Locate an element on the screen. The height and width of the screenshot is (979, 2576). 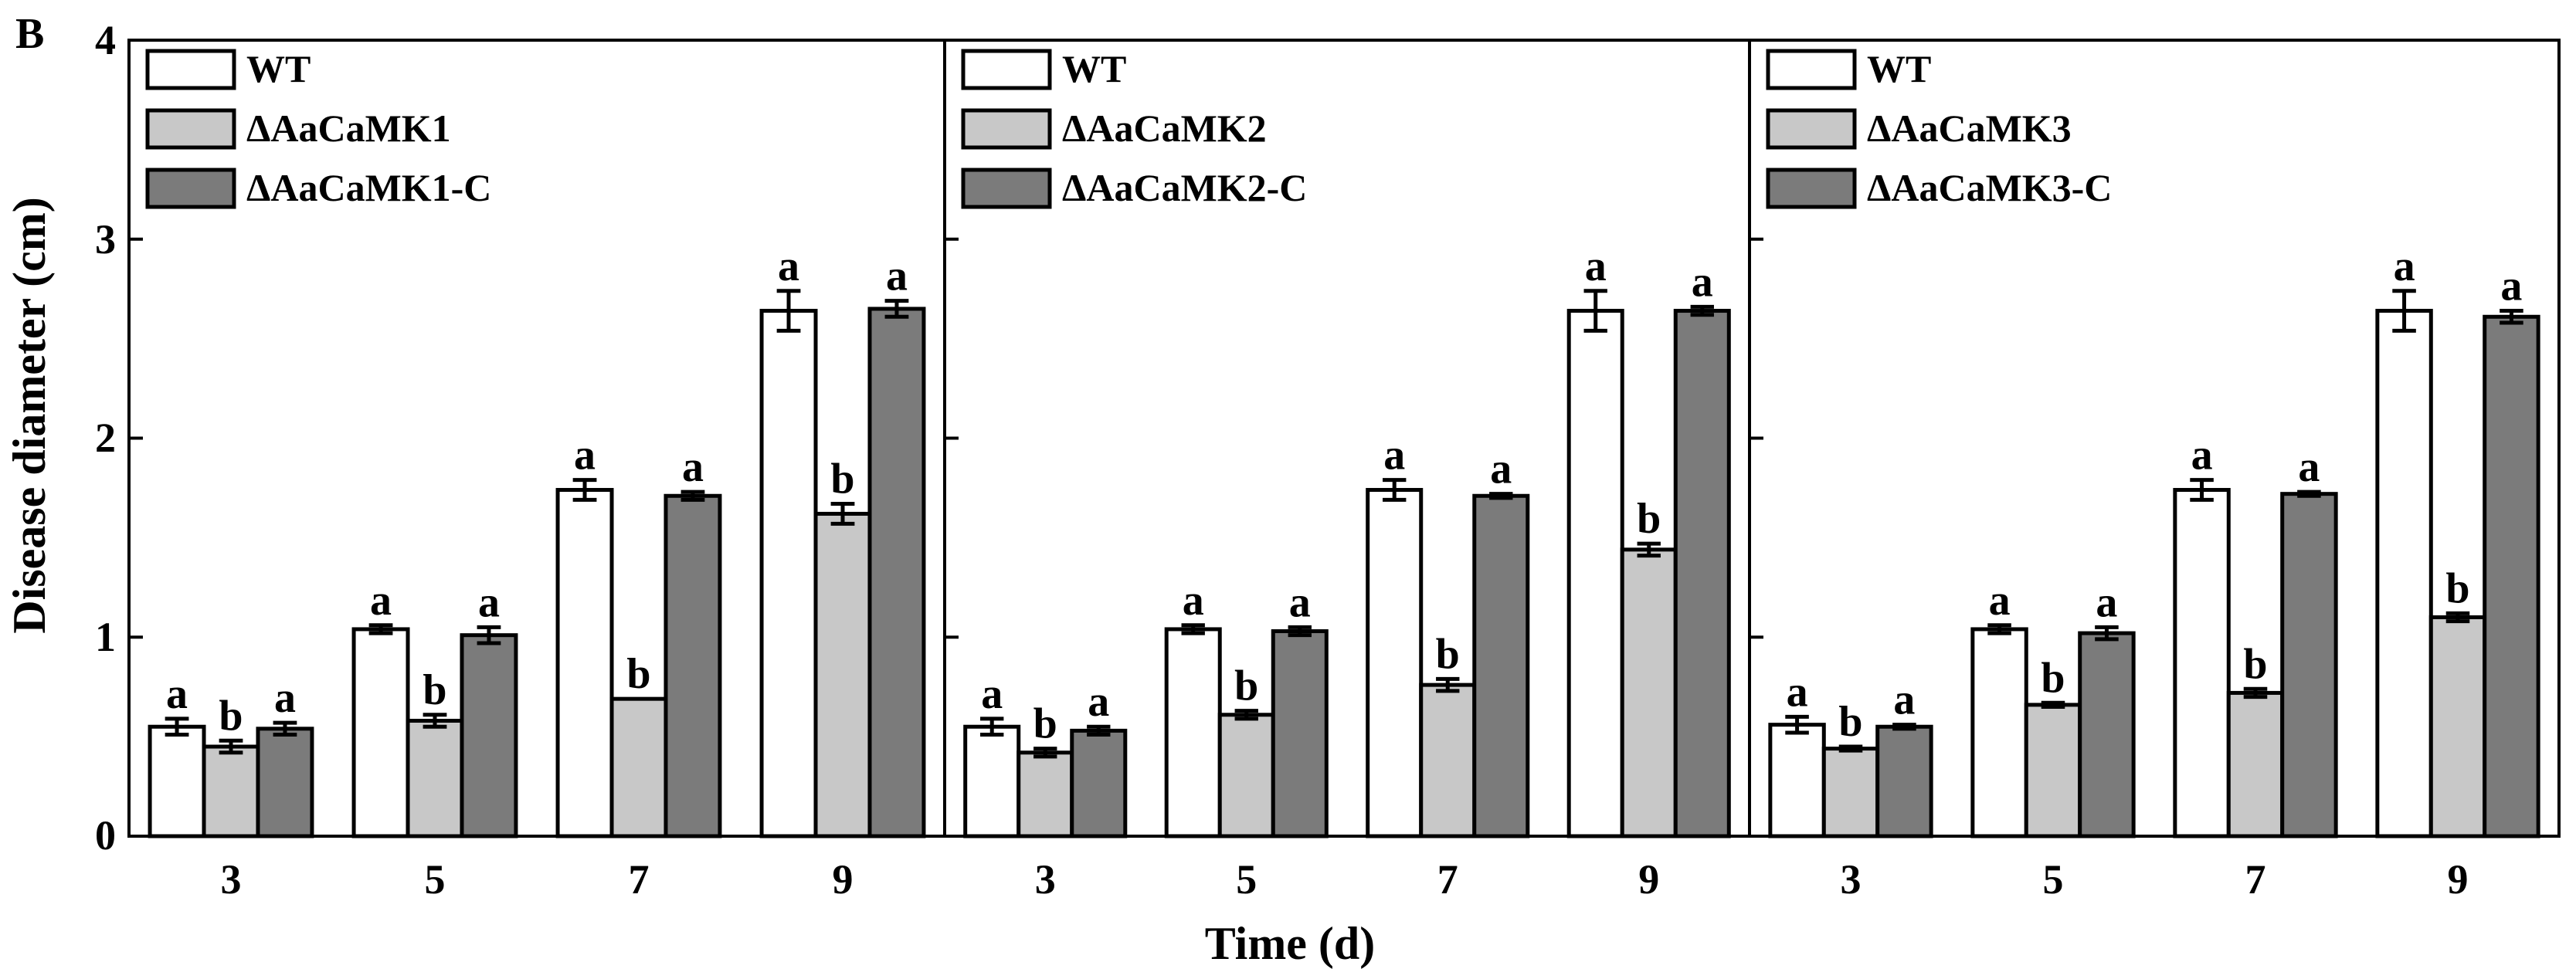
x-axis-label: Time (d) is located at coordinates (1291, 943).